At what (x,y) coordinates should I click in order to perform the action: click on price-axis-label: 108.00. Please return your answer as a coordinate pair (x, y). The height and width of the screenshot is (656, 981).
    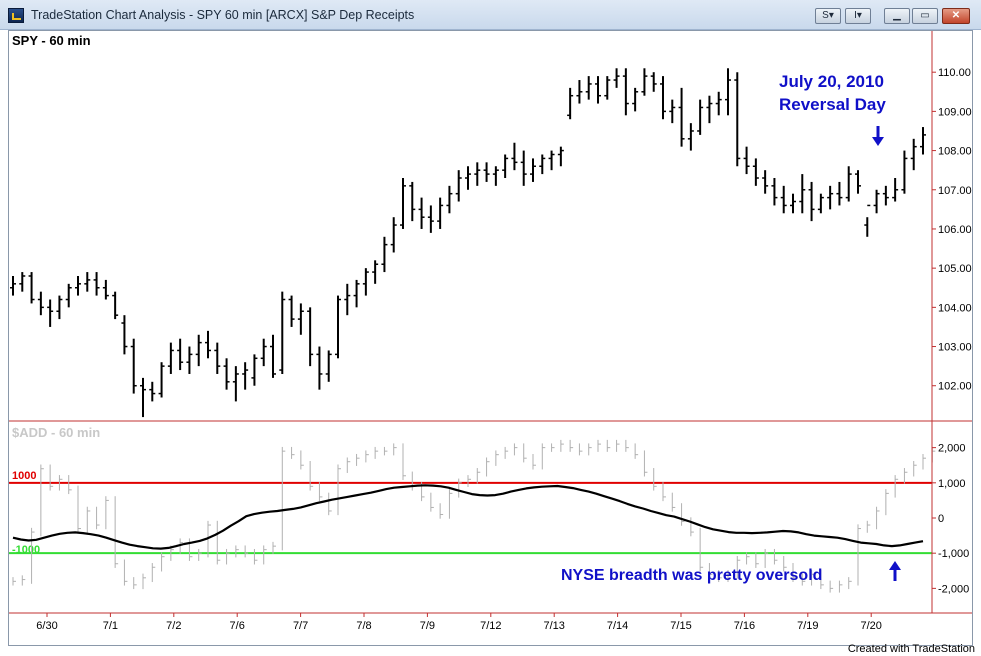
    Looking at the image, I should click on (955, 152).